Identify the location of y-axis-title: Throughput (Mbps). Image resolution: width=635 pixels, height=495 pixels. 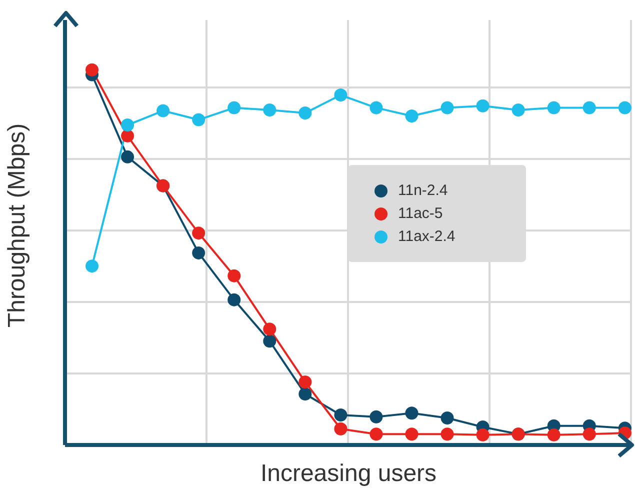
(17, 225).